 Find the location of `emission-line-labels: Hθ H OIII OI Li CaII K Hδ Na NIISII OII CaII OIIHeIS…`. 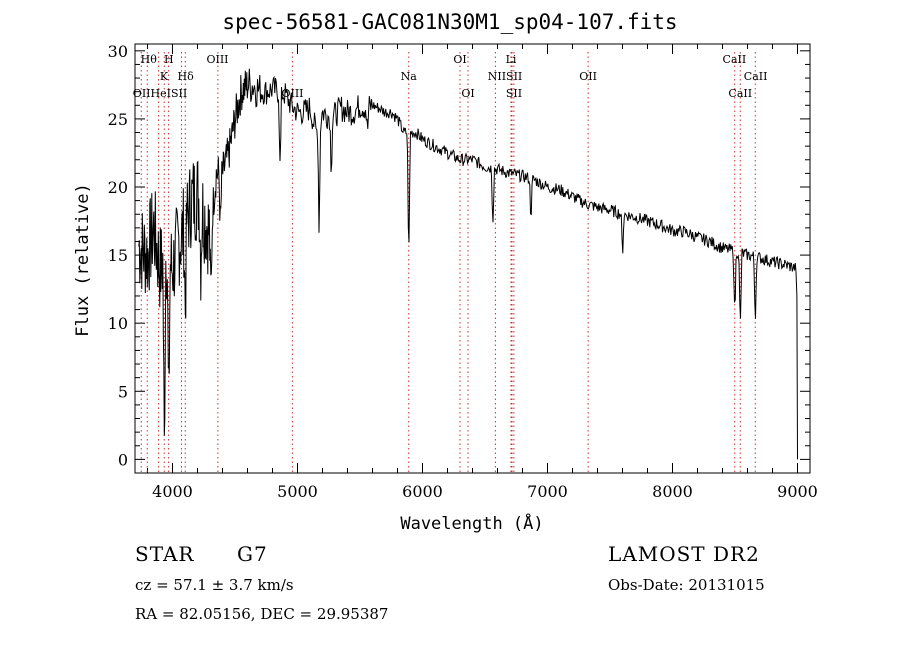

emission-line-labels: Hθ H OIII OI Li CaII K Hδ Na NIISII OII CaII OIIHeIS… is located at coordinates (450, 76).